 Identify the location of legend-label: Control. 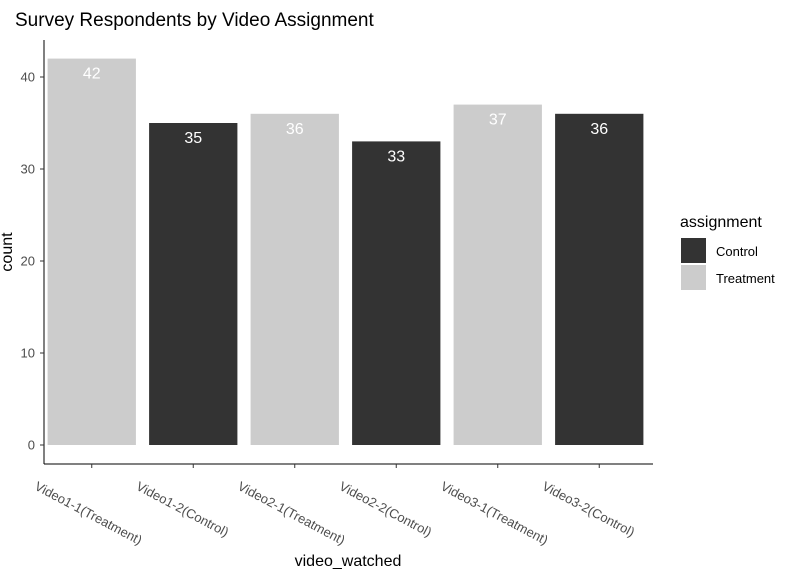
(737, 251).